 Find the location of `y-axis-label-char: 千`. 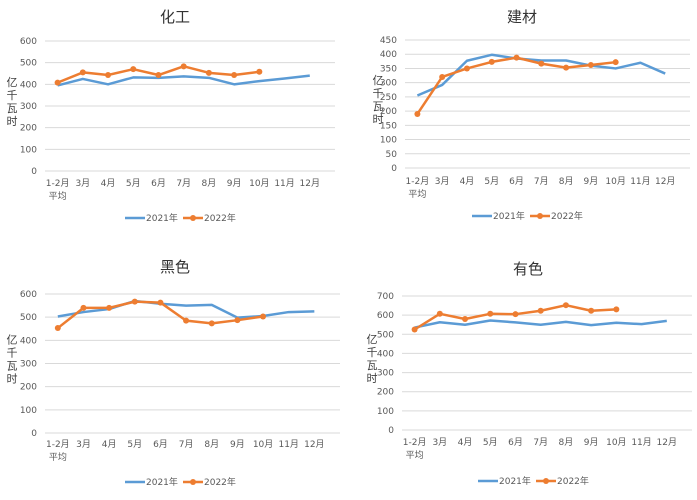

y-axis-label-char: 千 is located at coordinates (378, 93).